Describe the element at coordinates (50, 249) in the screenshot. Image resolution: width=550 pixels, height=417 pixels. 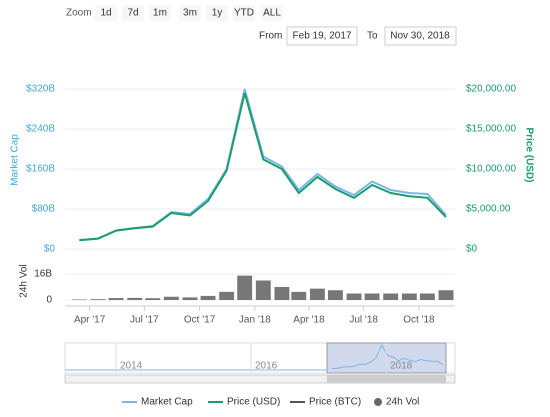
I see `yticks-label: $0` at that location.